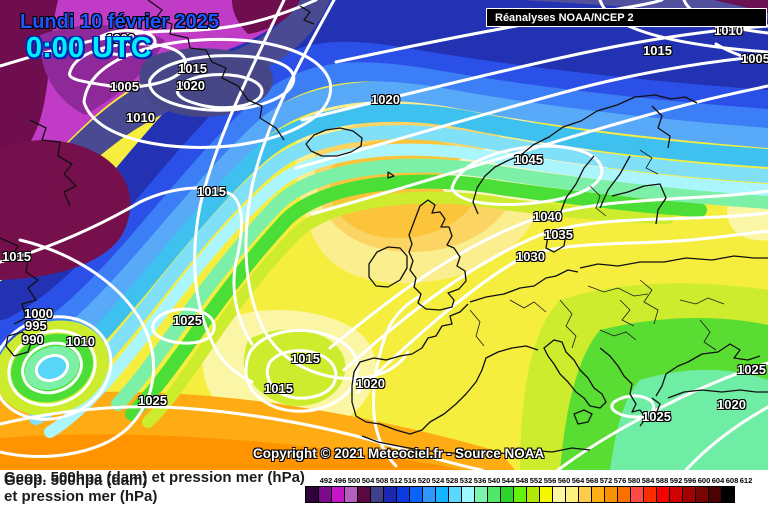 Image resolution: width=768 pixels, height=512 pixels. What do you see at coordinates (662, 480) in the screenshot?
I see `colorbar-tick-label: 588` at bounding box center [662, 480].